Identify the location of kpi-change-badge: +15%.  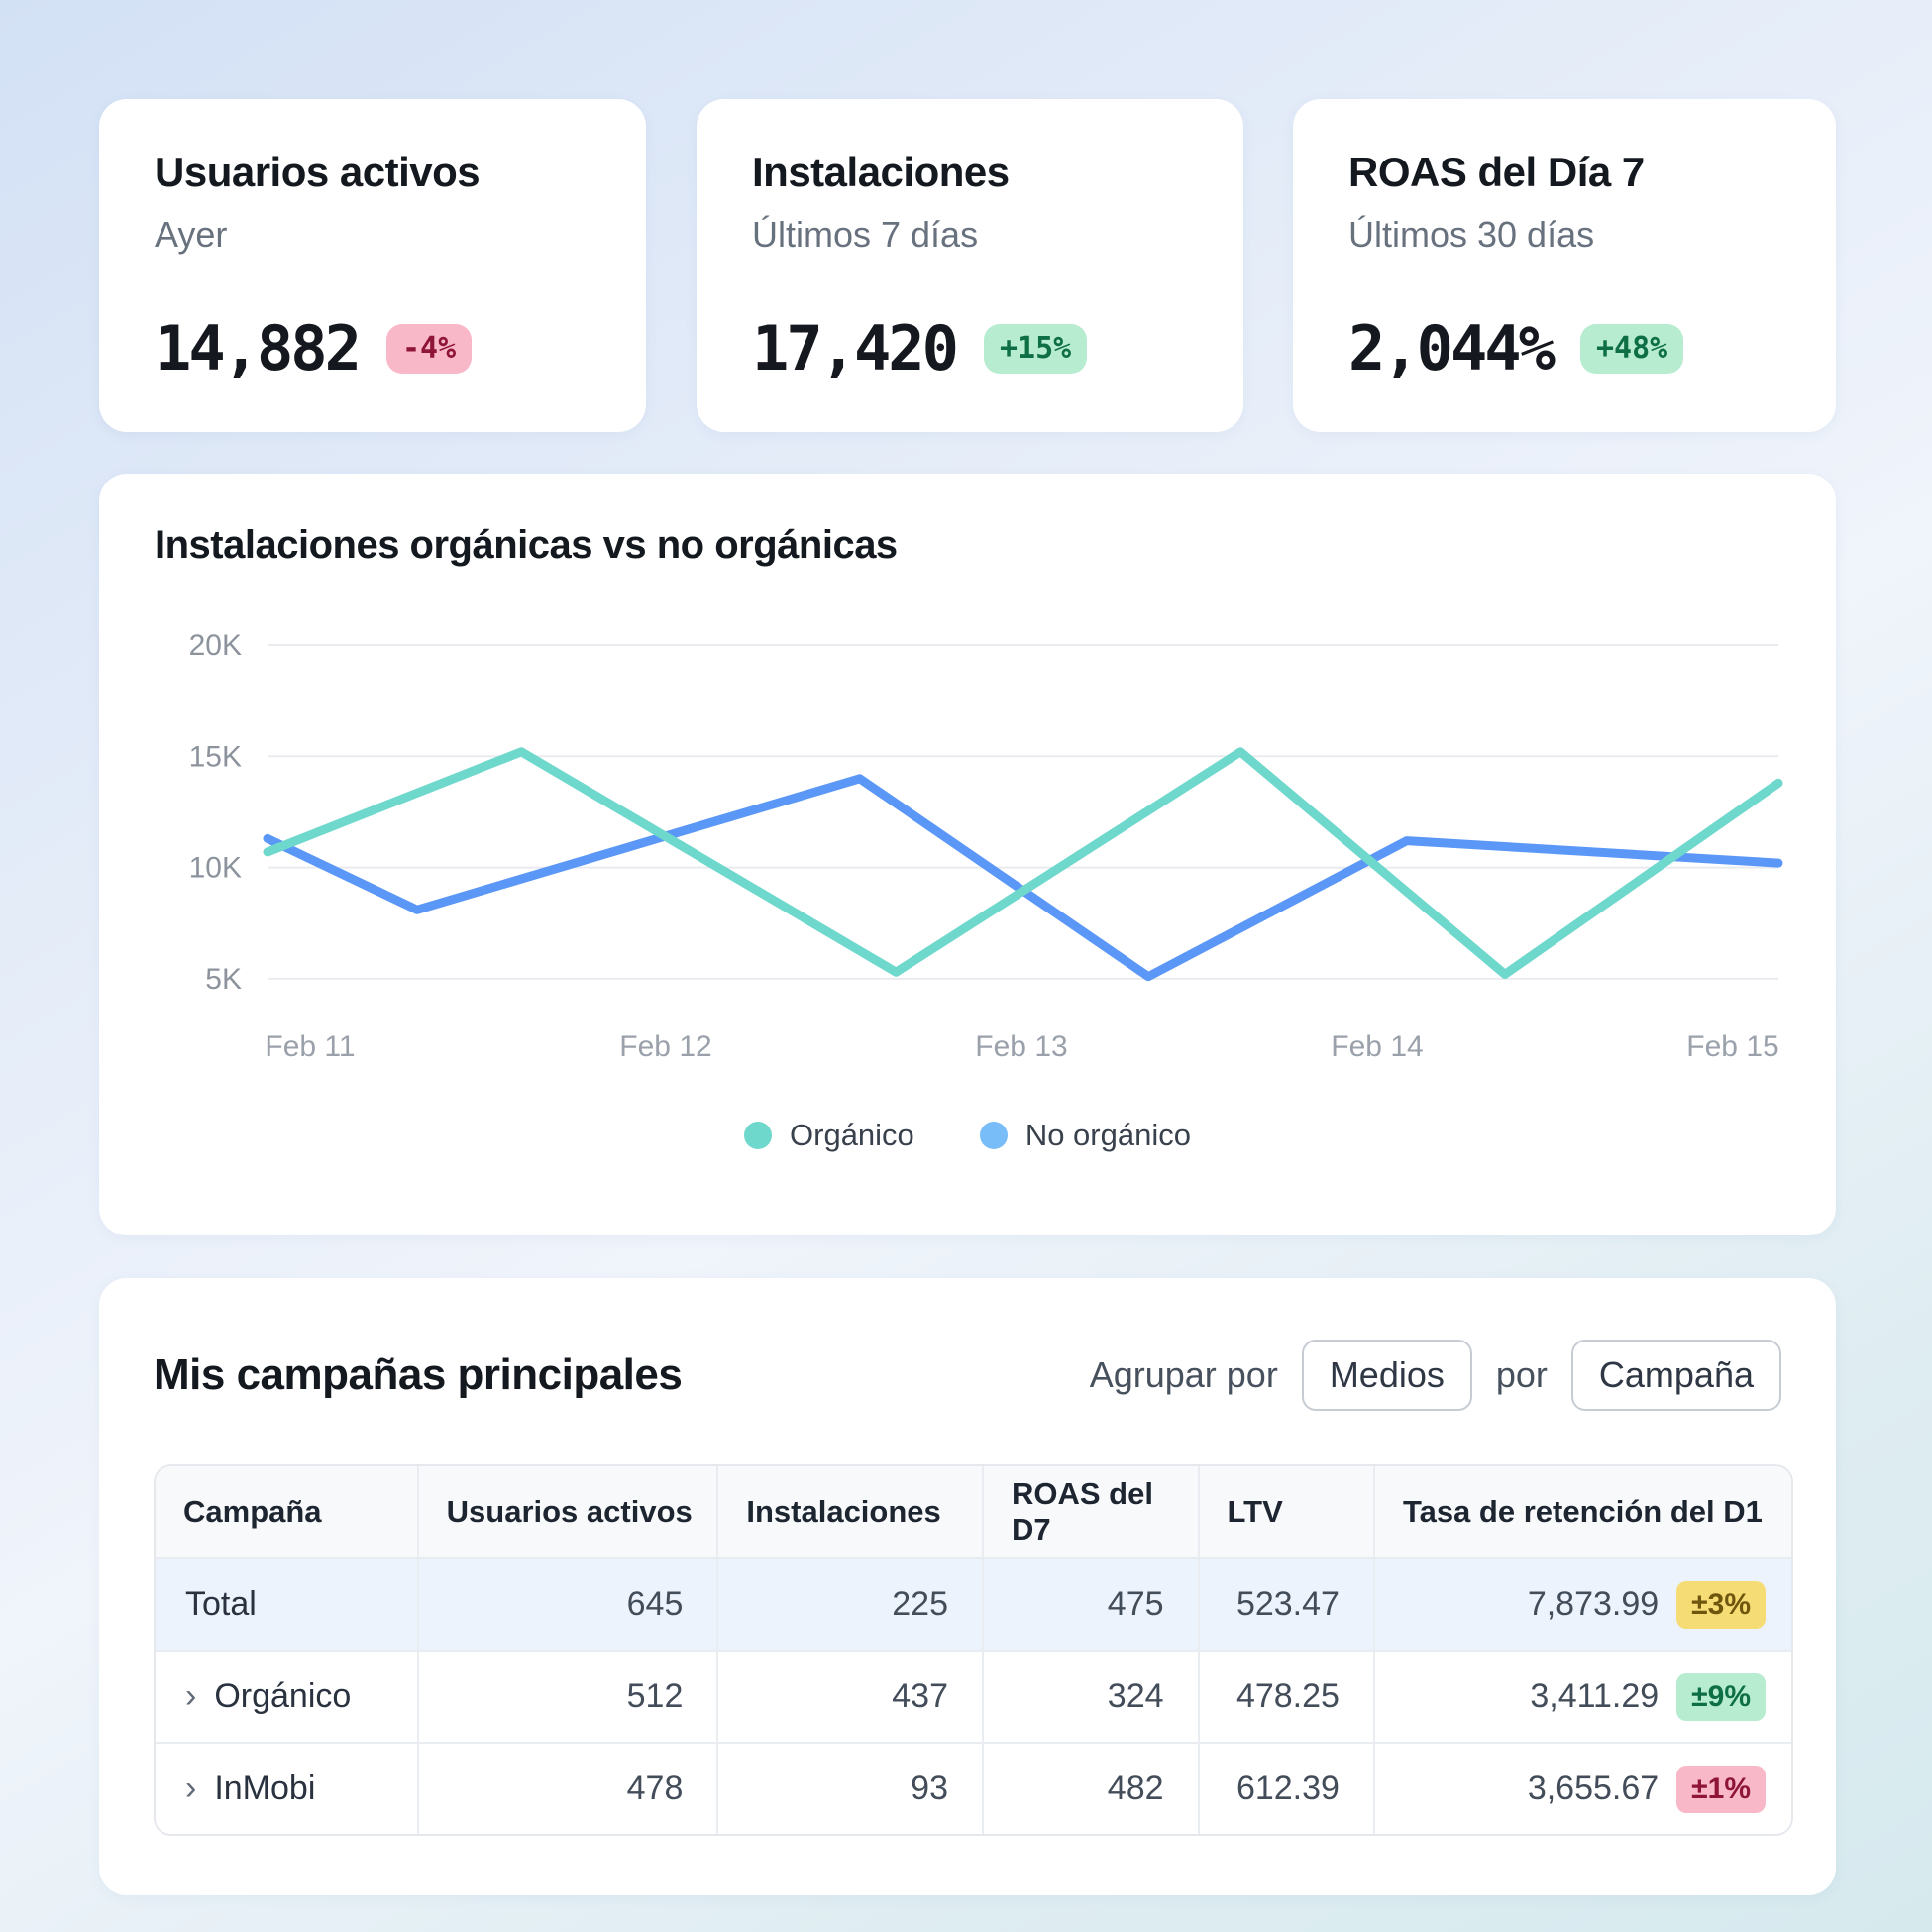
(1035, 348).